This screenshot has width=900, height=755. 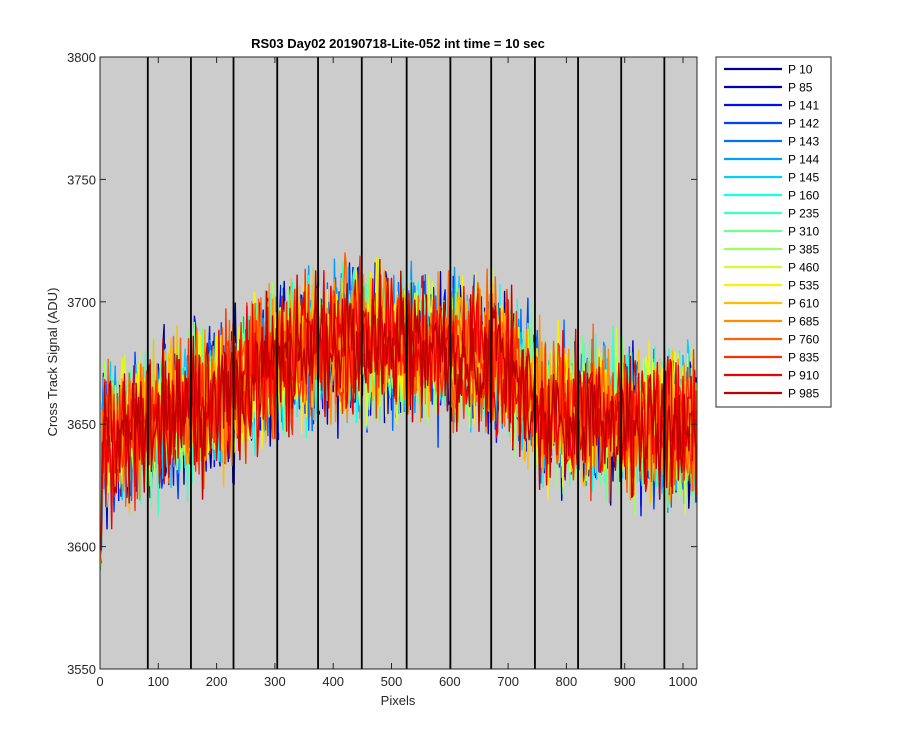 What do you see at coordinates (158, 681) in the screenshot?
I see `x-tick-label: 100` at bounding box center [158, 681].